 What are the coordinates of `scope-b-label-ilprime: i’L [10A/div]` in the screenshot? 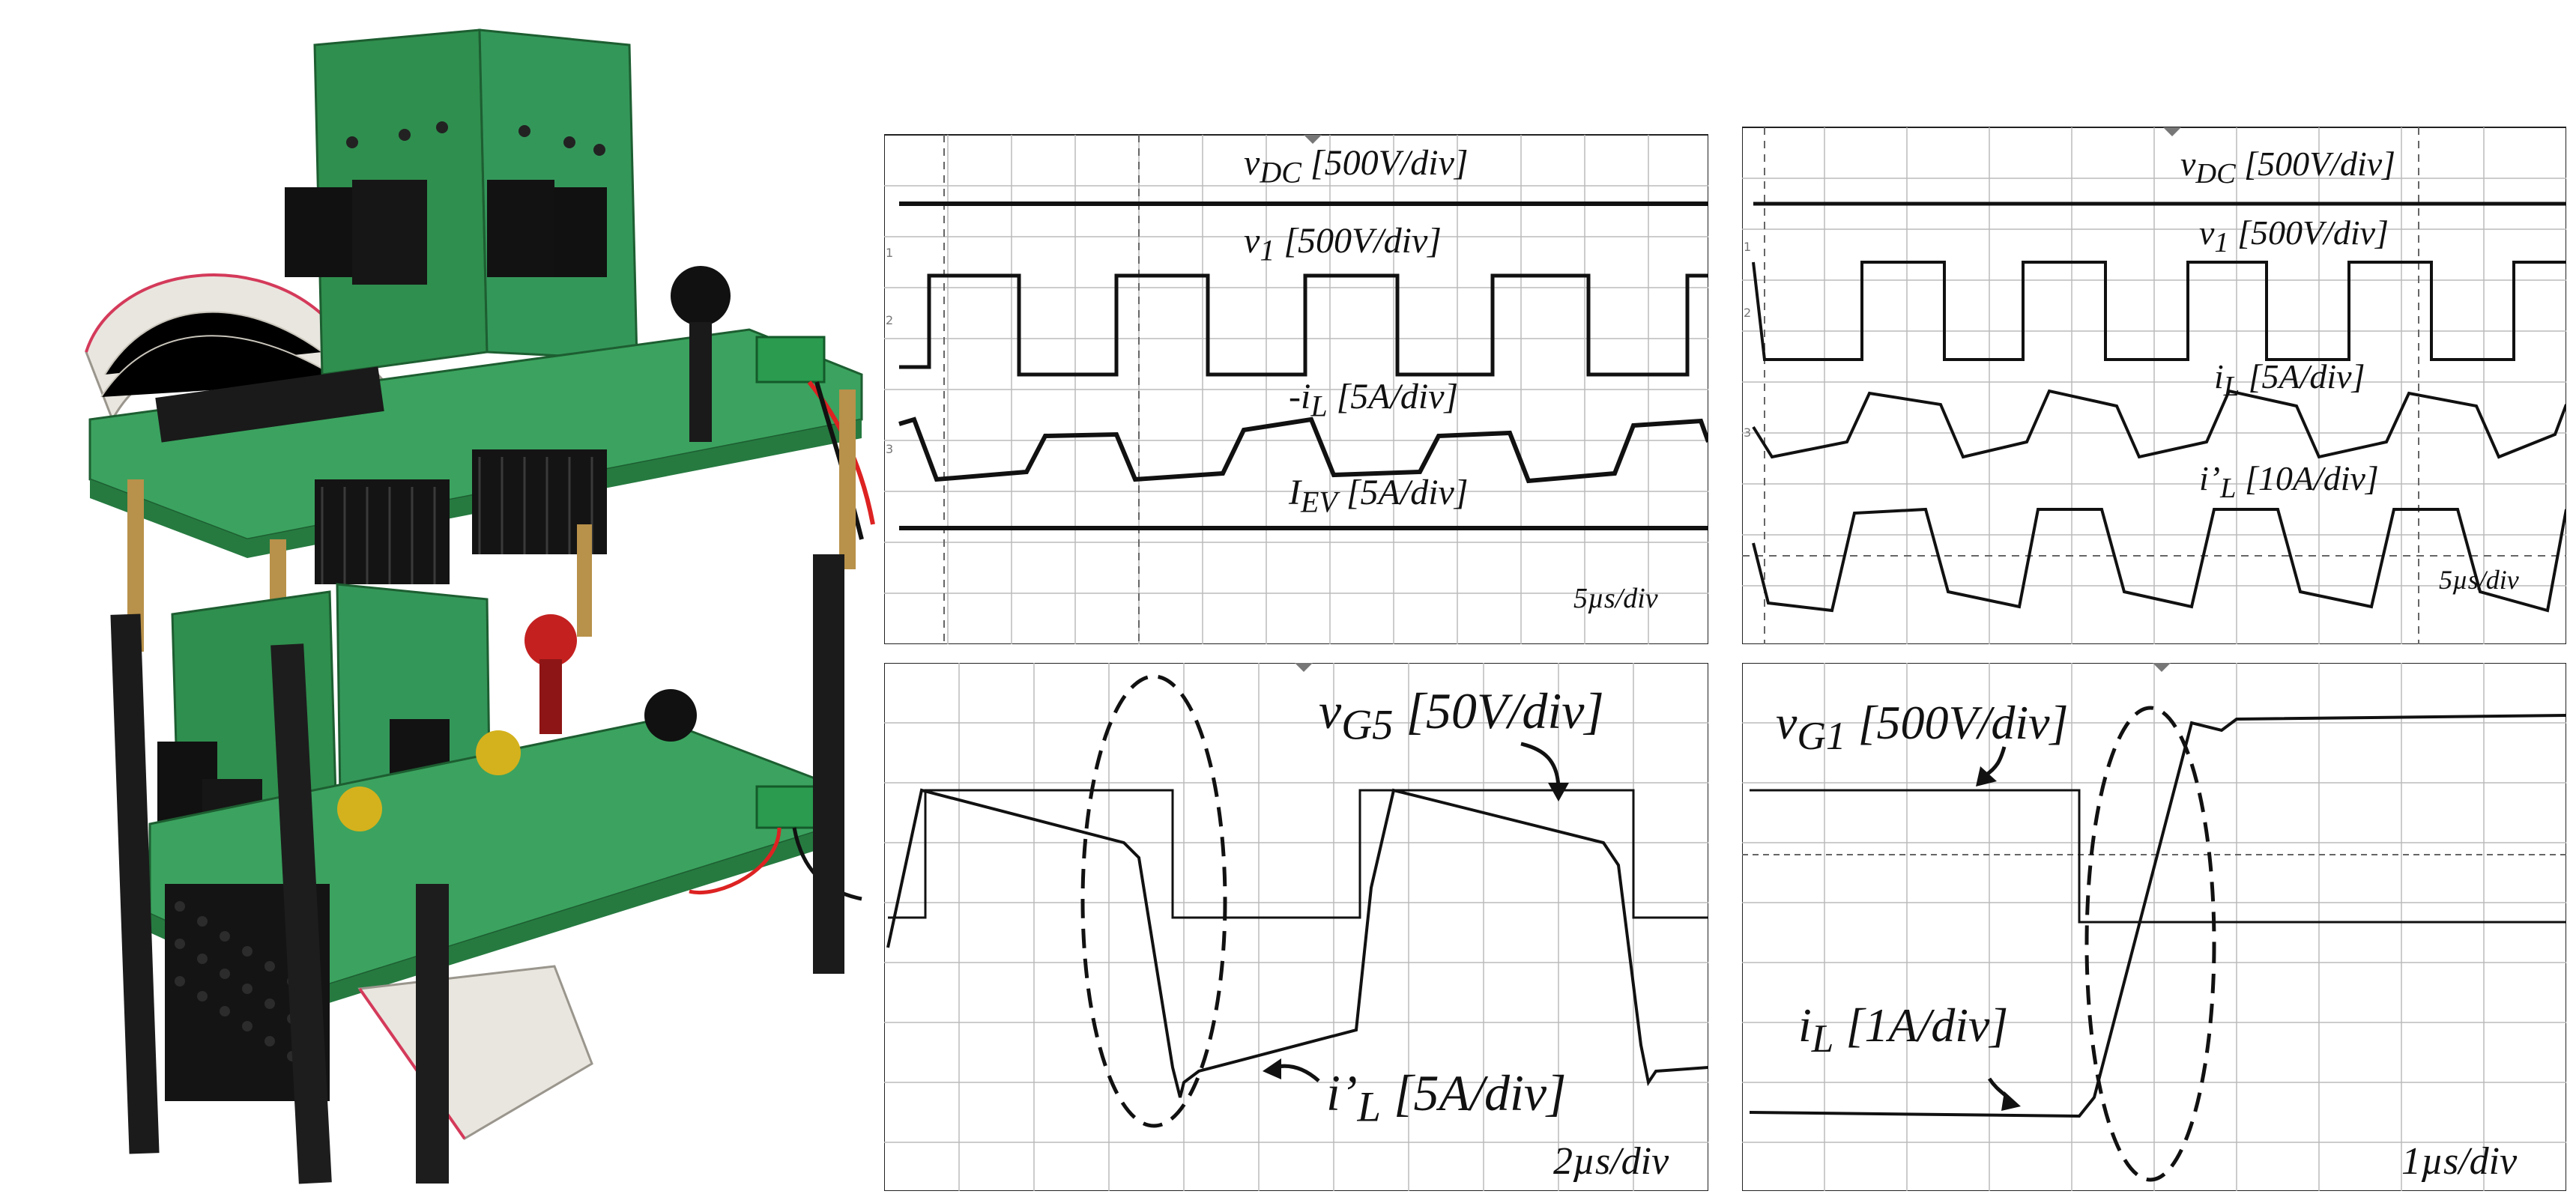 It's located at (2289, 482).